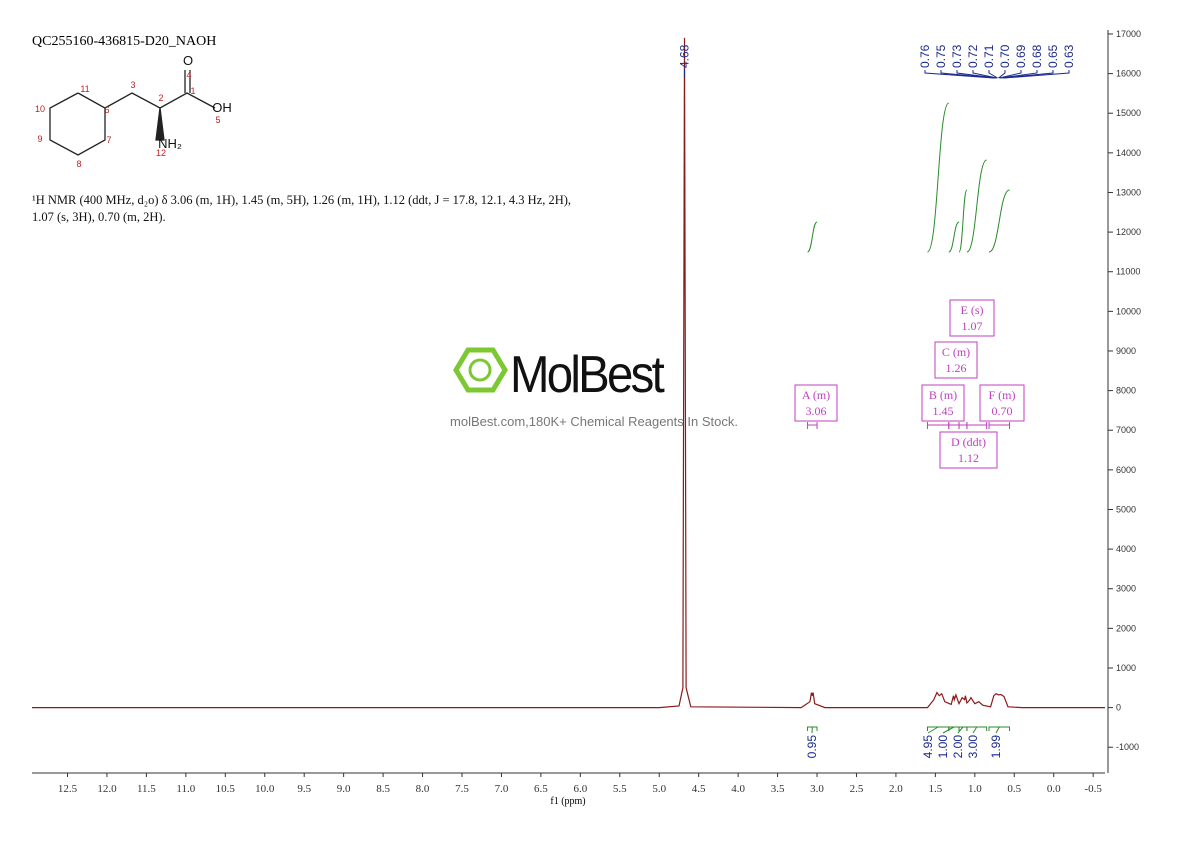  What do you see at coordinates (1126, 589) in the screenshot?
I see `y-tick-label: 3000` at bounding box center [1126, 589].